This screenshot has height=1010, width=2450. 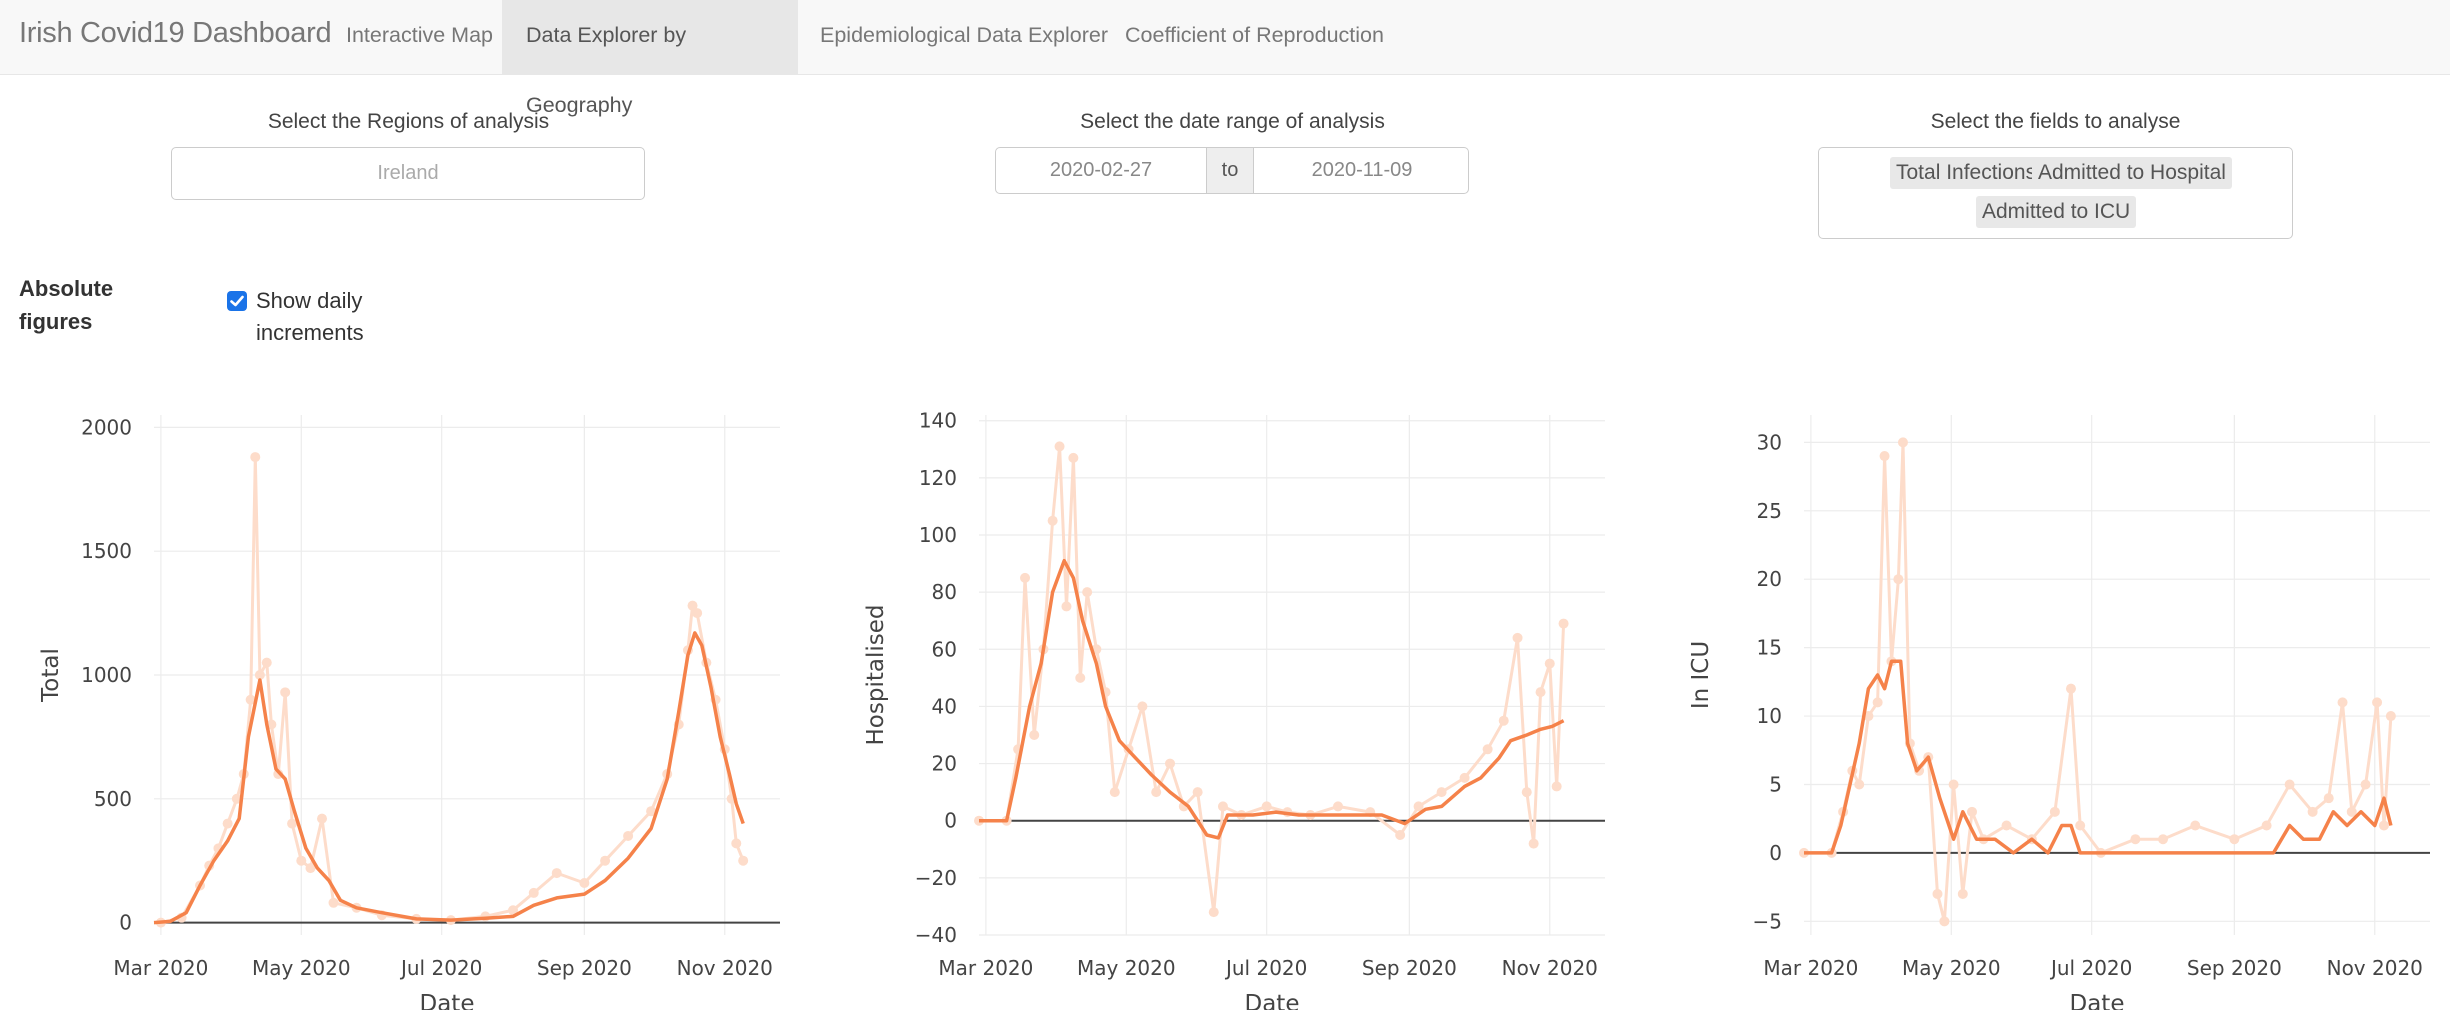 I want to click on y-tick-label: 80, so click(x=944, y=592).